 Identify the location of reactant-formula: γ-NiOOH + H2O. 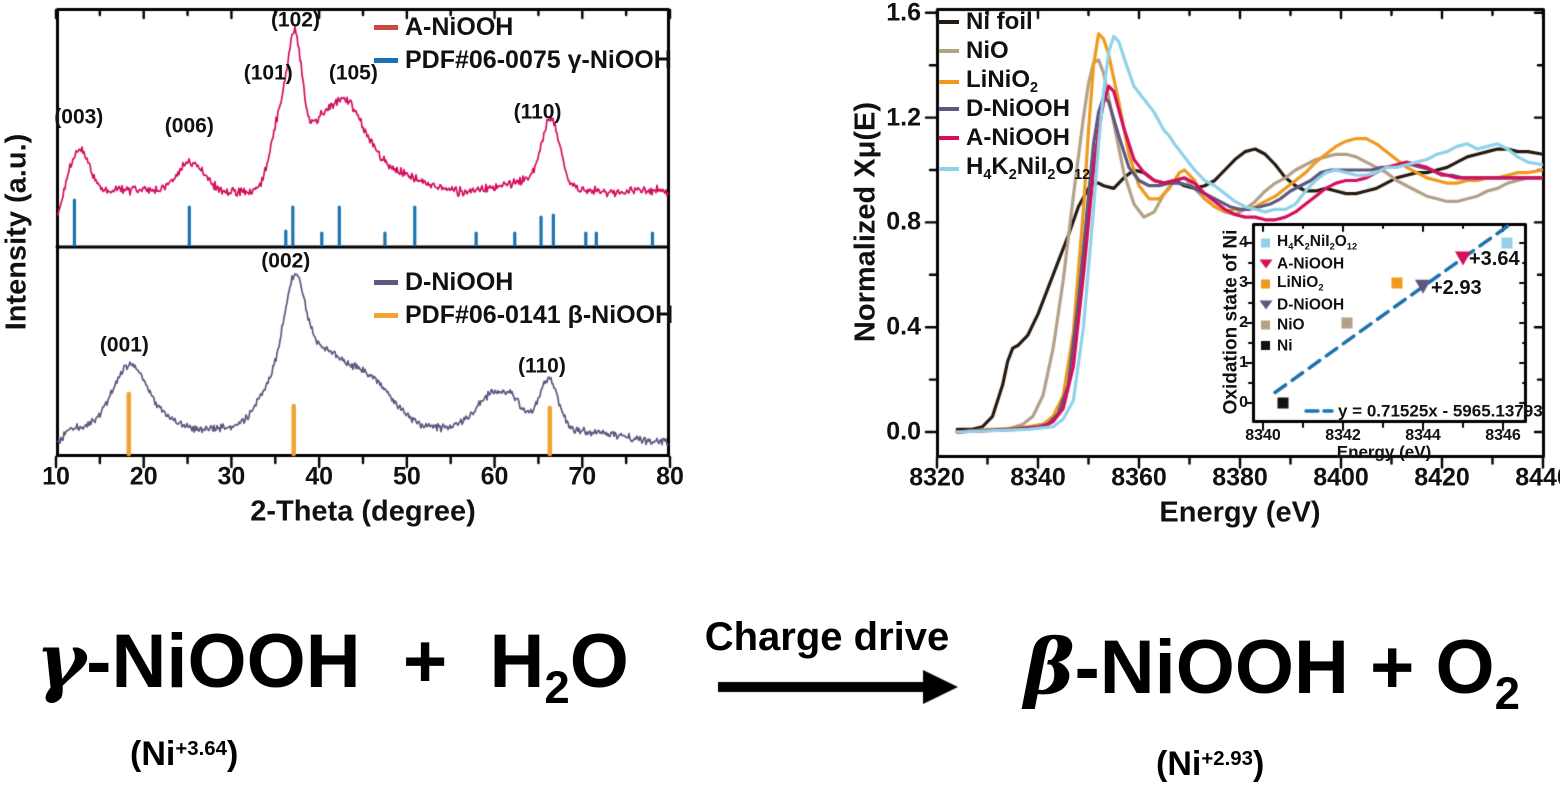
(332, 667).